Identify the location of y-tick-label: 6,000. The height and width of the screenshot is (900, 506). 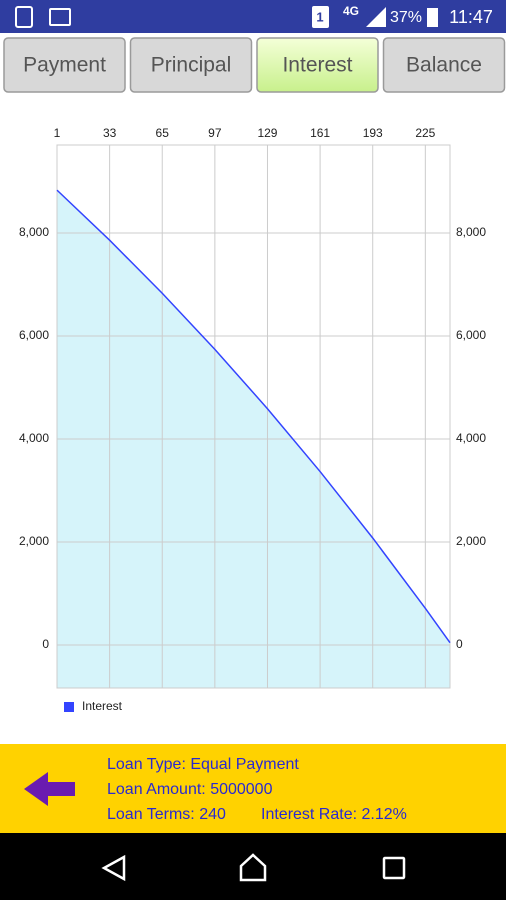
(34, 335).